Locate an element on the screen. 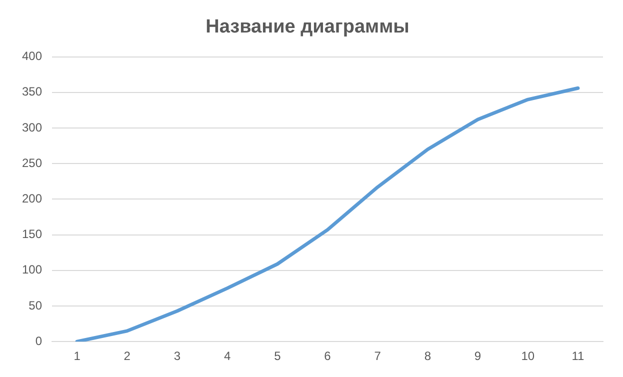  x-tick-label: 2 is located at coordinates (127, 356).